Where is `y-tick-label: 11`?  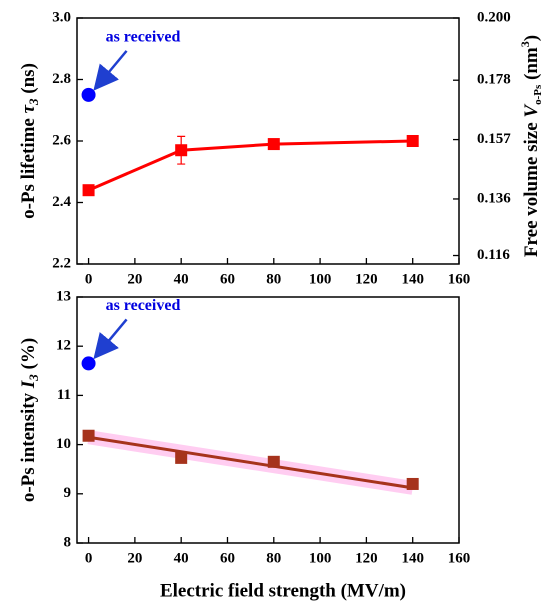
y-tick-label: 11 is located at coordinates (64, 395).